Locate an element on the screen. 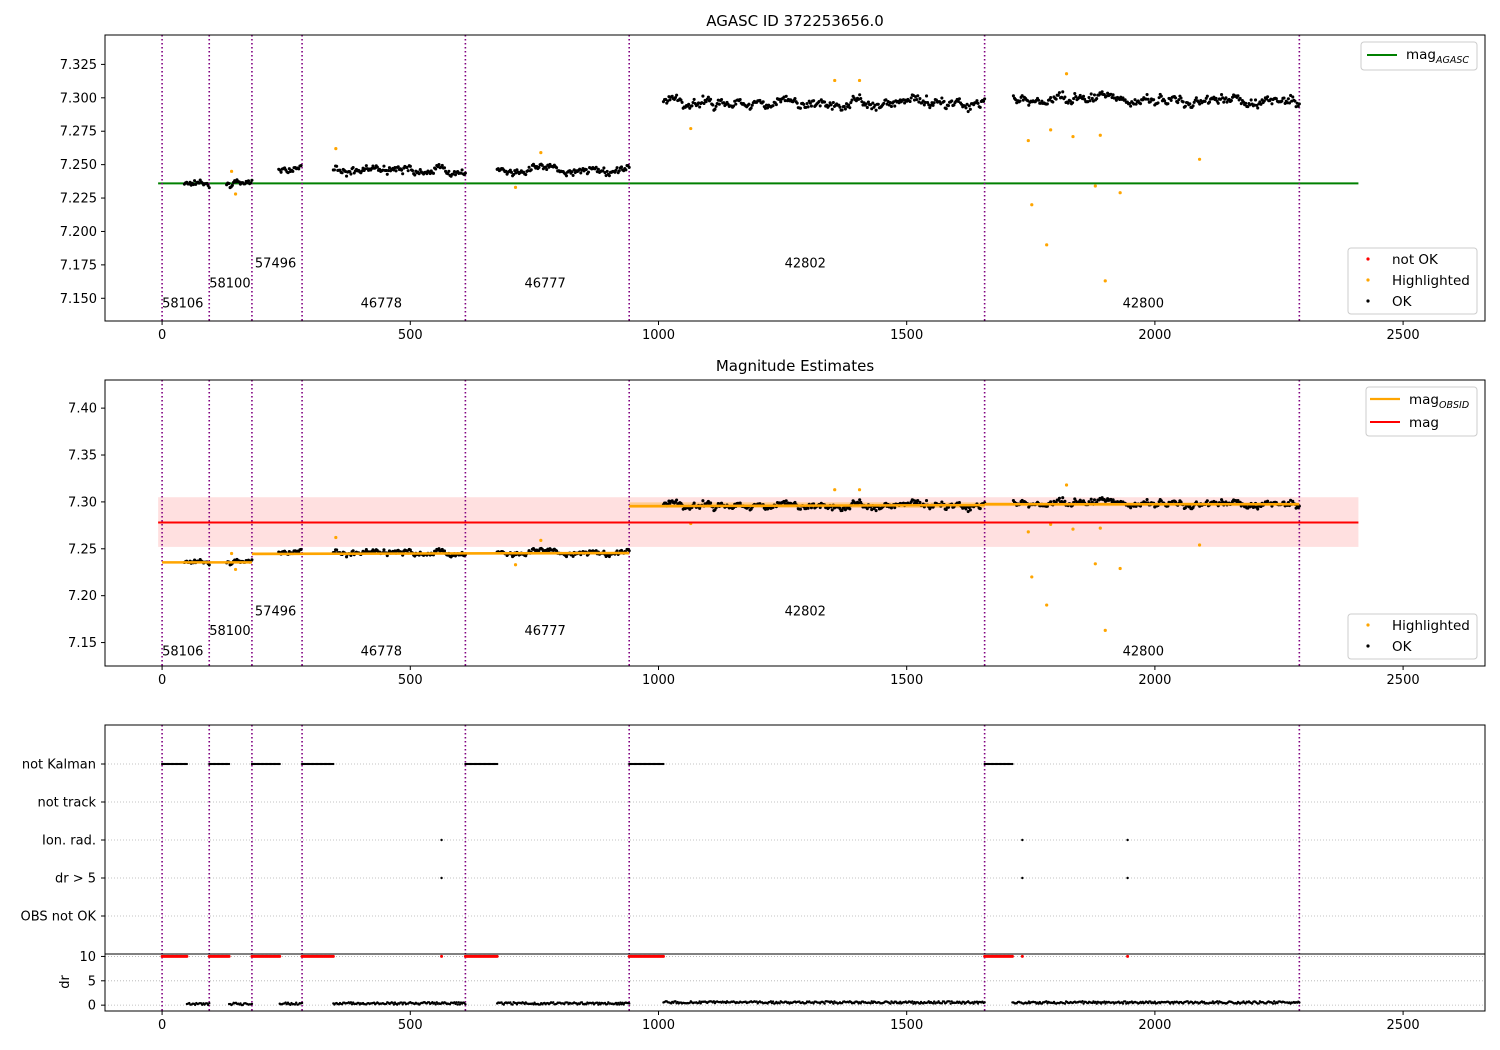  p1-obsid-label: 42800 is located at coordinates (1143, 304).